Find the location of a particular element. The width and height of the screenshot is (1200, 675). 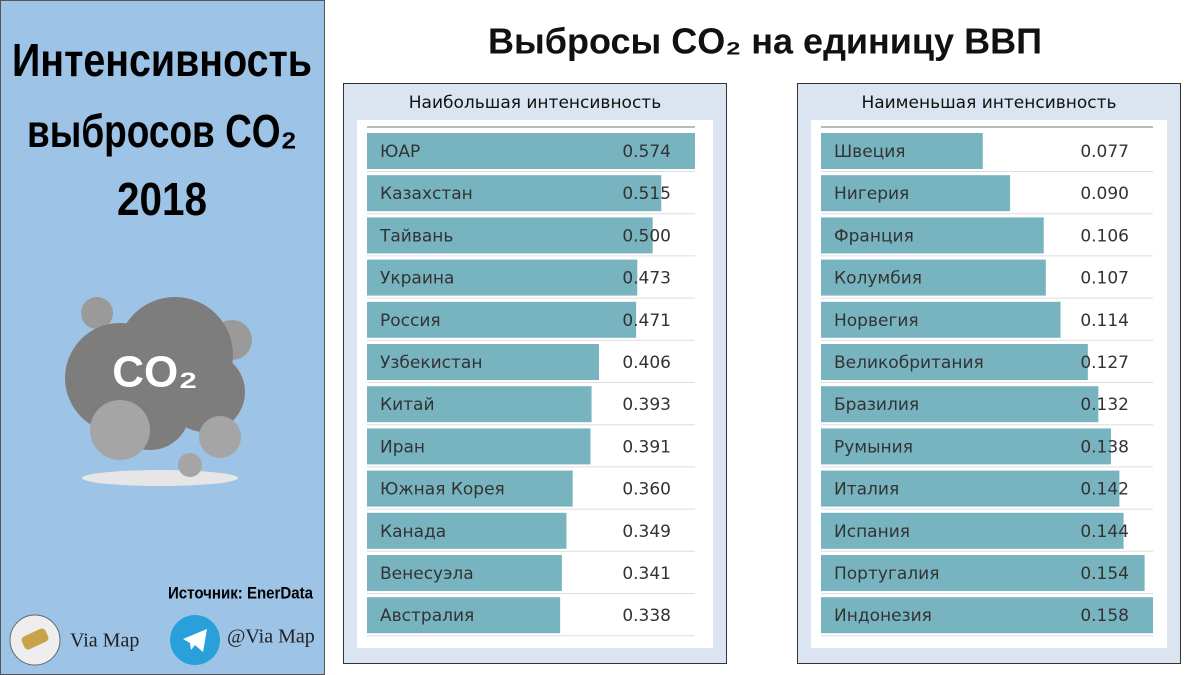

value-label: 0.349 is located at coordinates (646, 532).